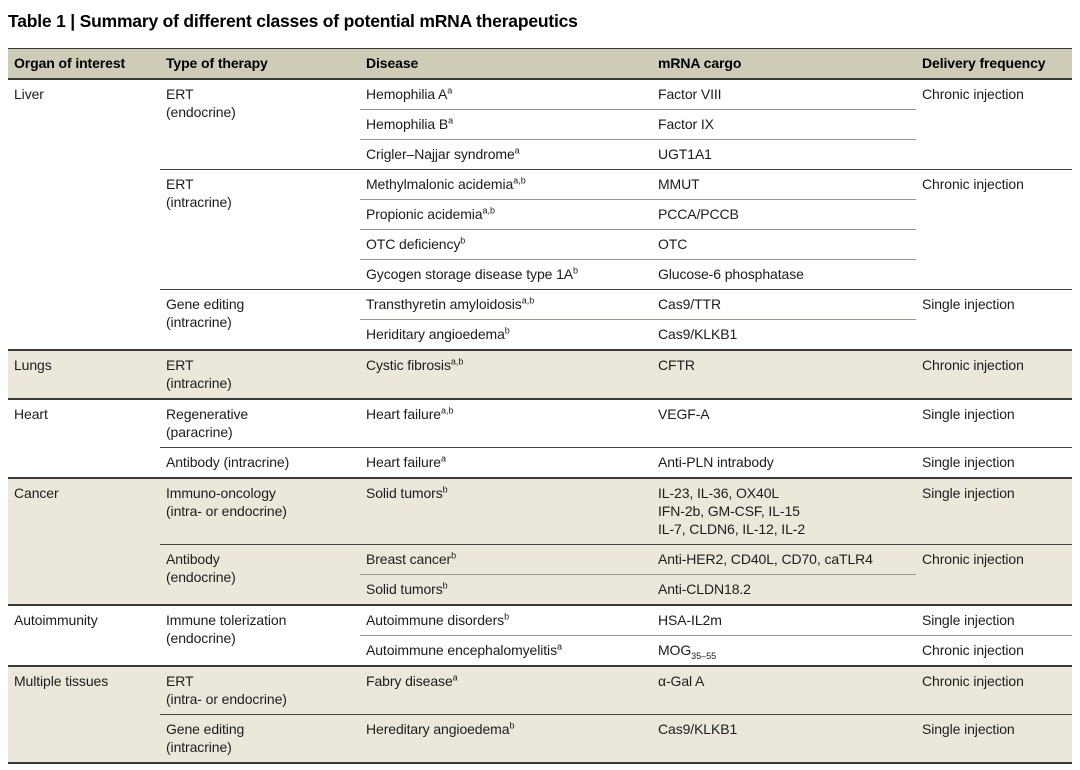 Image resolution: width=1080 pixels, height=770 pixels. What do you see at coordinates (784, 620) in the screenshot?
I see `cell-cargo: HSA-IL2m` at bounding box center [784, 620].